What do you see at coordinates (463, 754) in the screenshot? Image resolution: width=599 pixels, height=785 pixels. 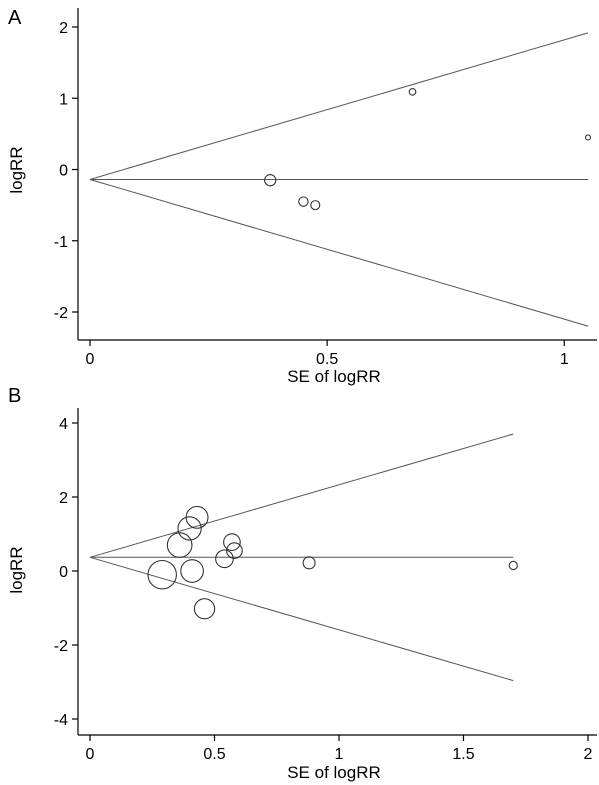 I see `x-tick-label: 1.5` at bounding box center [463, 754].